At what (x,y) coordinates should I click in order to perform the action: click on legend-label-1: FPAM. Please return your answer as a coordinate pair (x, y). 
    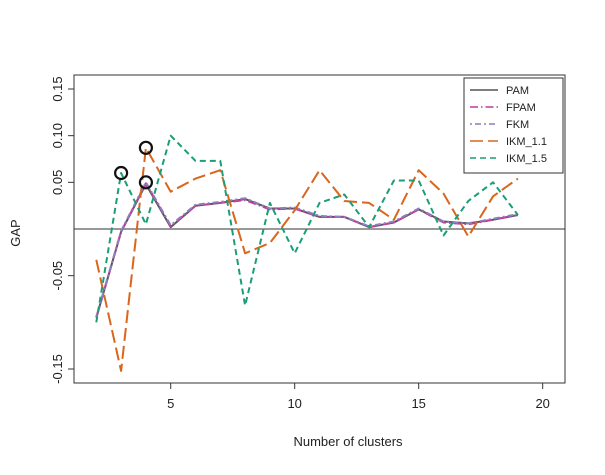
    Looking at the image, I should click on (521, 108).